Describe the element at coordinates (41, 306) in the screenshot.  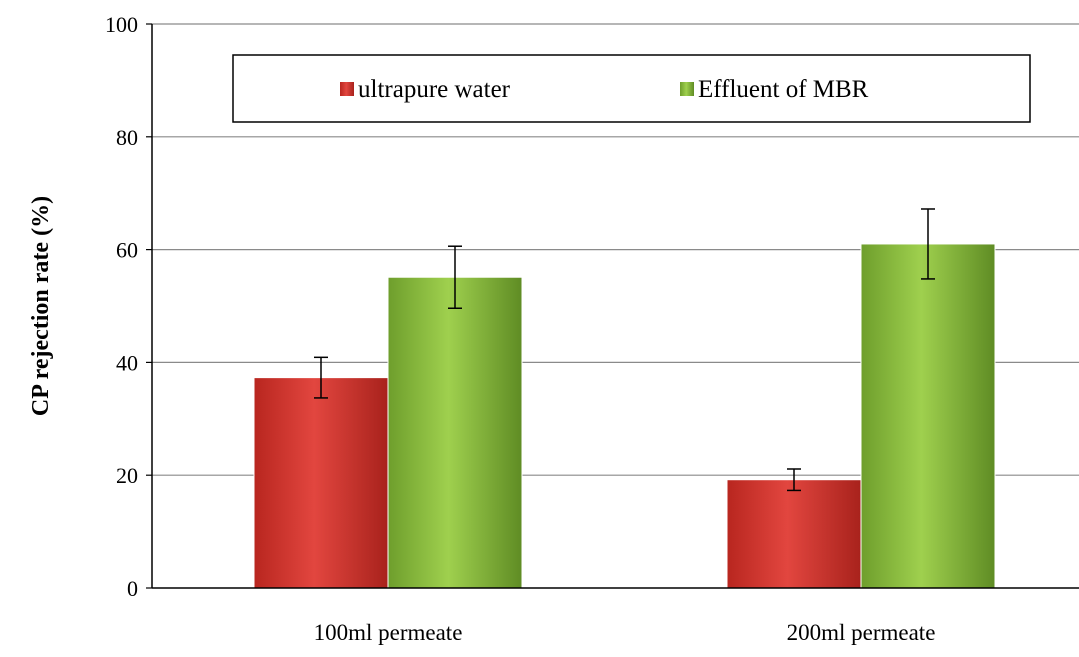
I see `y-axis-title: CP rejection rate (%)` at that location.